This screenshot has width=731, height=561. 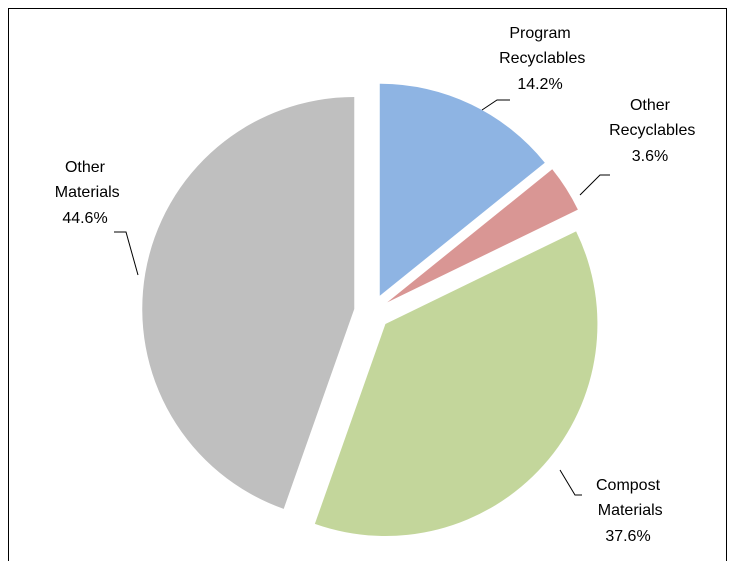 I want to click on slice-label: Other Recyclables, so click(x=650, y=118).